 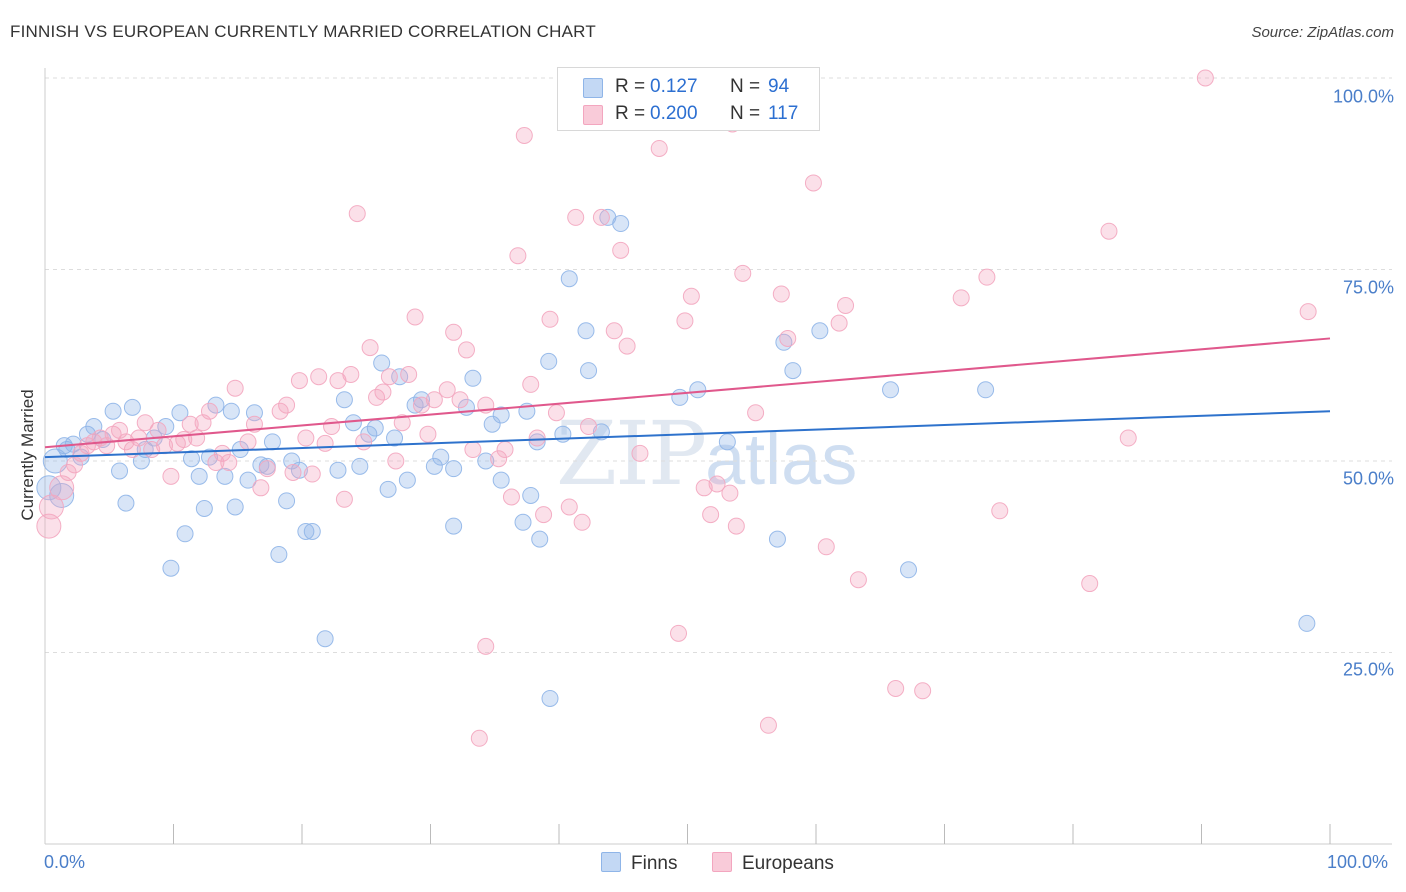 What do you see at coordinates (639, 863) in the screenshot?
I see `bottom-legend-finns: Finns` at bounding box center [639, 863].